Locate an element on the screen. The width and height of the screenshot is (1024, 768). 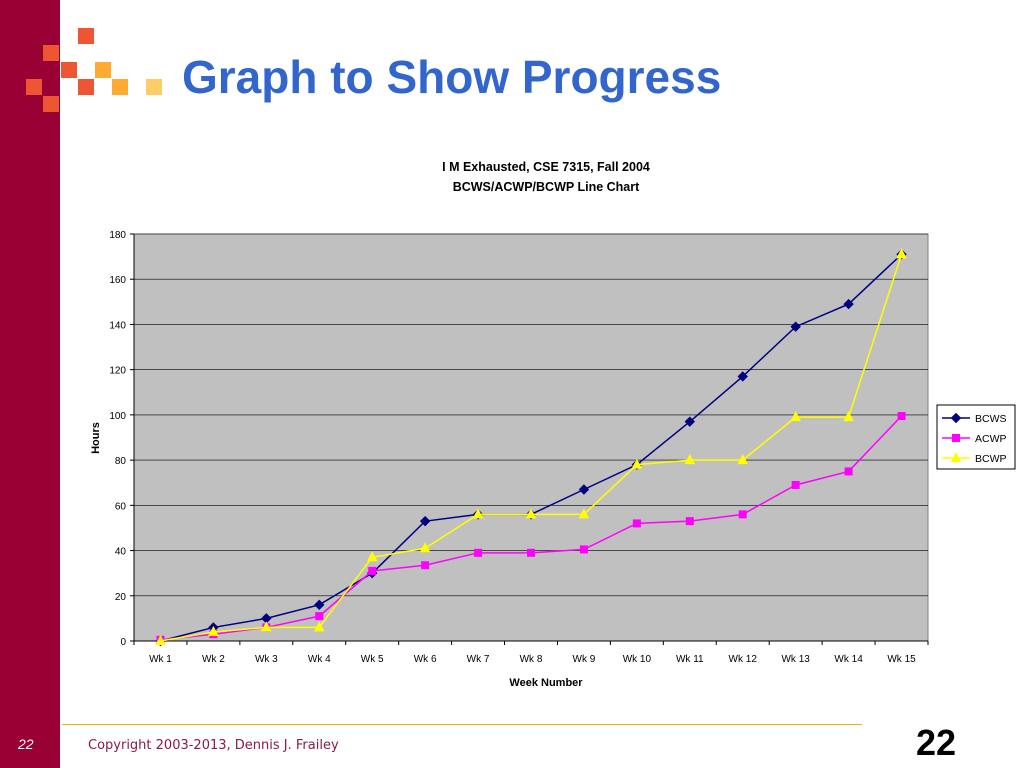
x-tick-label: Wk 3 is located at coordinates (266, 659).